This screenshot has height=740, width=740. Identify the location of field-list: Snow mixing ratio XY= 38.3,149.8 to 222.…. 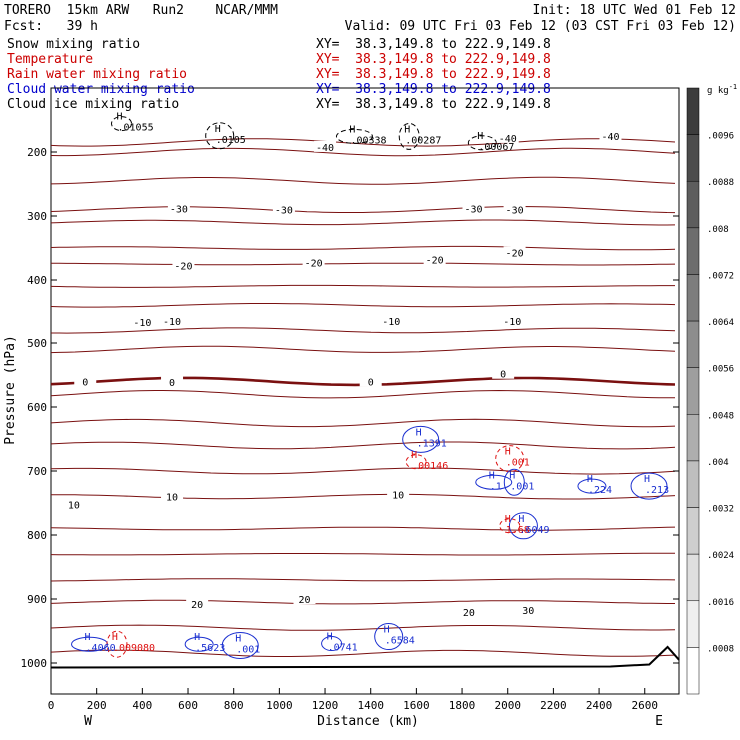
(279, 74).